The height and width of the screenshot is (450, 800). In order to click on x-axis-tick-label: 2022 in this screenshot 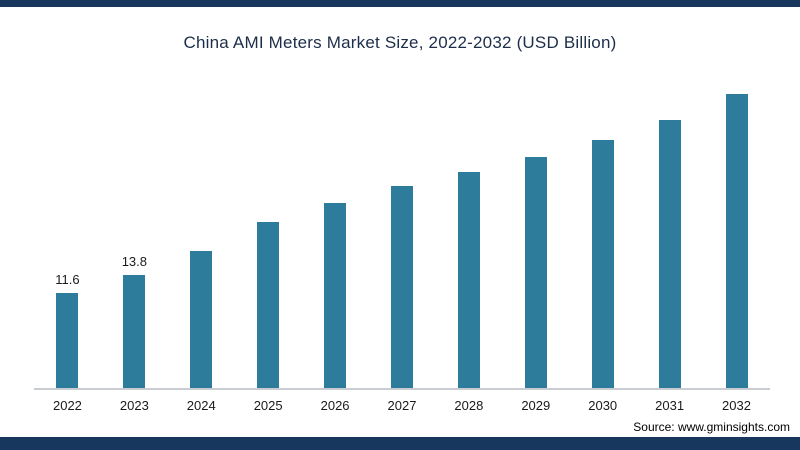, I will do `click(67, 405)`.